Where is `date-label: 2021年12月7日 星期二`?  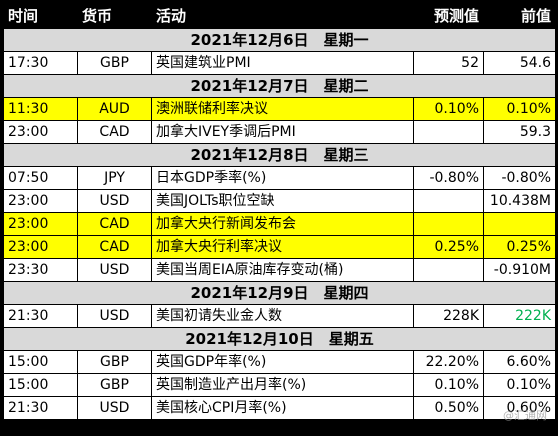
date-label: 2021年12月7日 星期二 is located at coordinates (279, 86).